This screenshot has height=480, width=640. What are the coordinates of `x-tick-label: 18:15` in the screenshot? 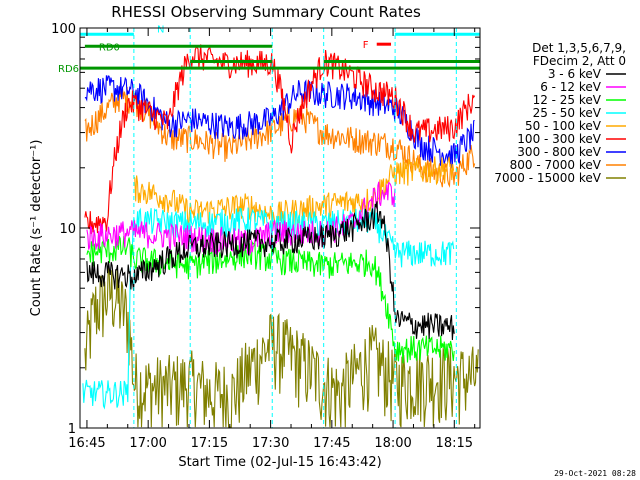 It's located at (454, 443).